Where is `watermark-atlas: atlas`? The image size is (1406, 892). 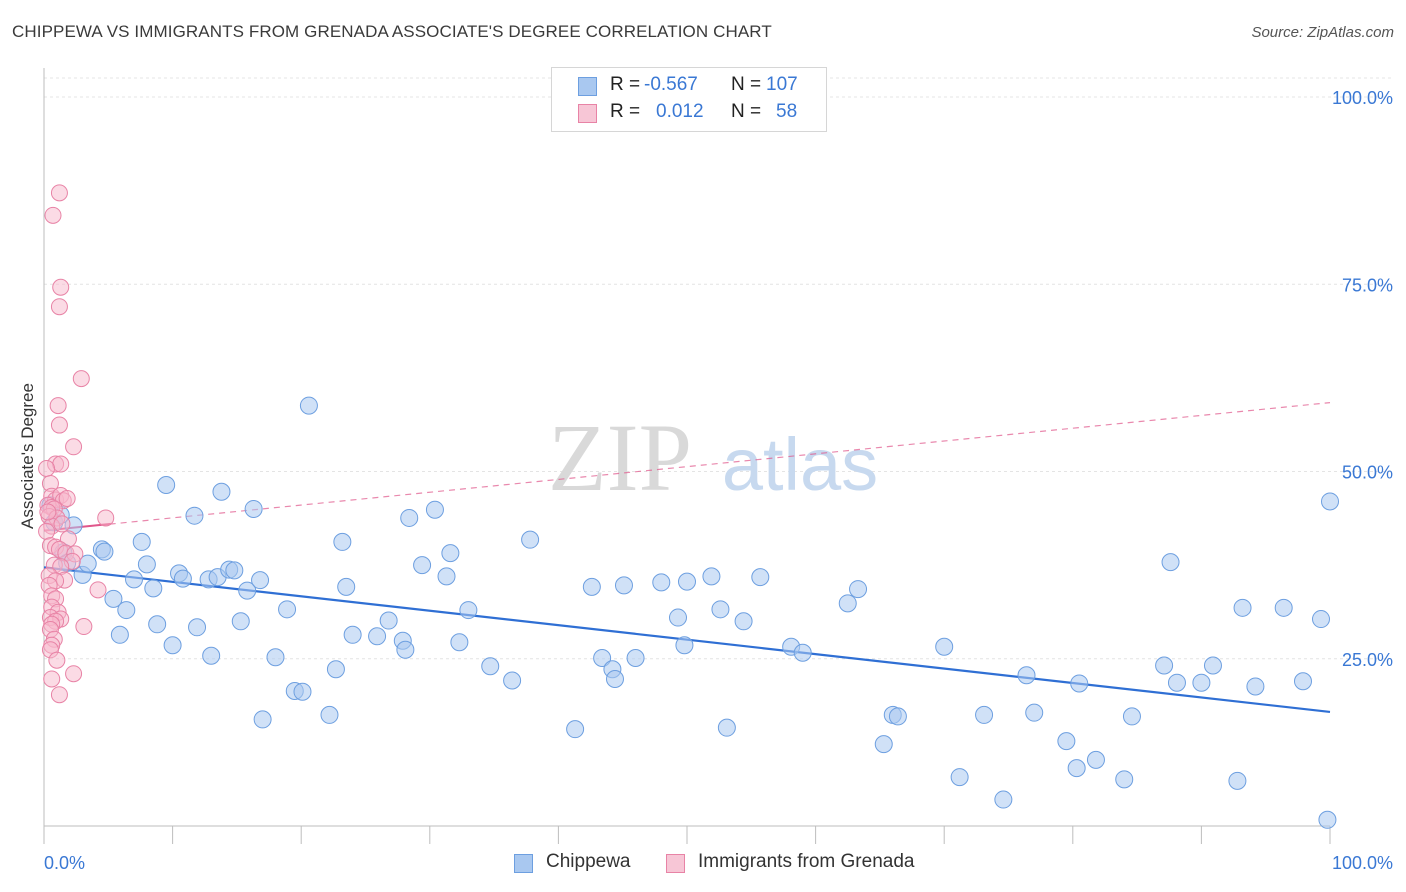 watermark-atlas: atlas is located at coordinates (800, 464).